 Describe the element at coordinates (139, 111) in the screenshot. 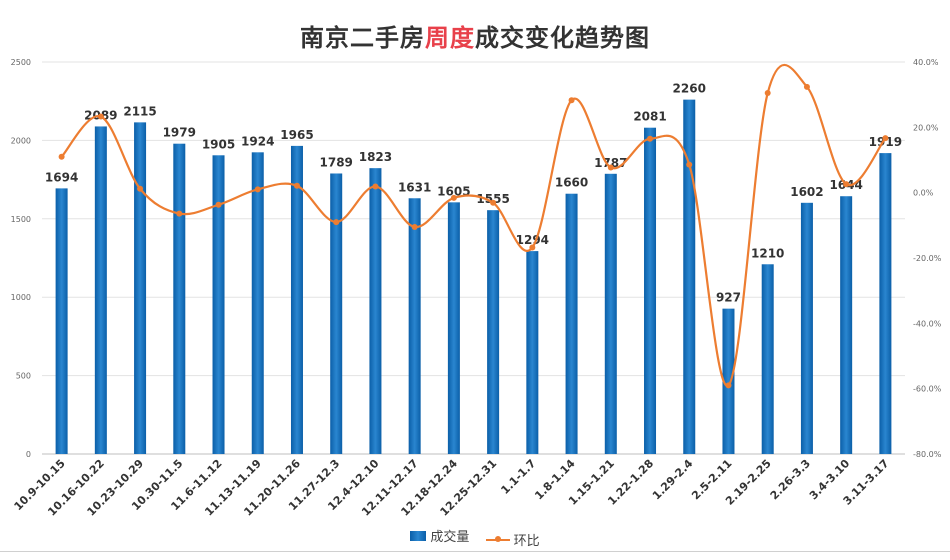

I see `bar-data-label: 2115` at that location.